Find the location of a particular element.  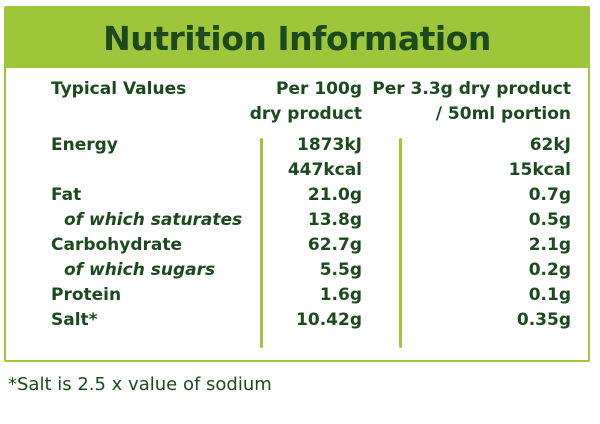

protein-per-100g: 1.6g is located at coordinates (340, 295).